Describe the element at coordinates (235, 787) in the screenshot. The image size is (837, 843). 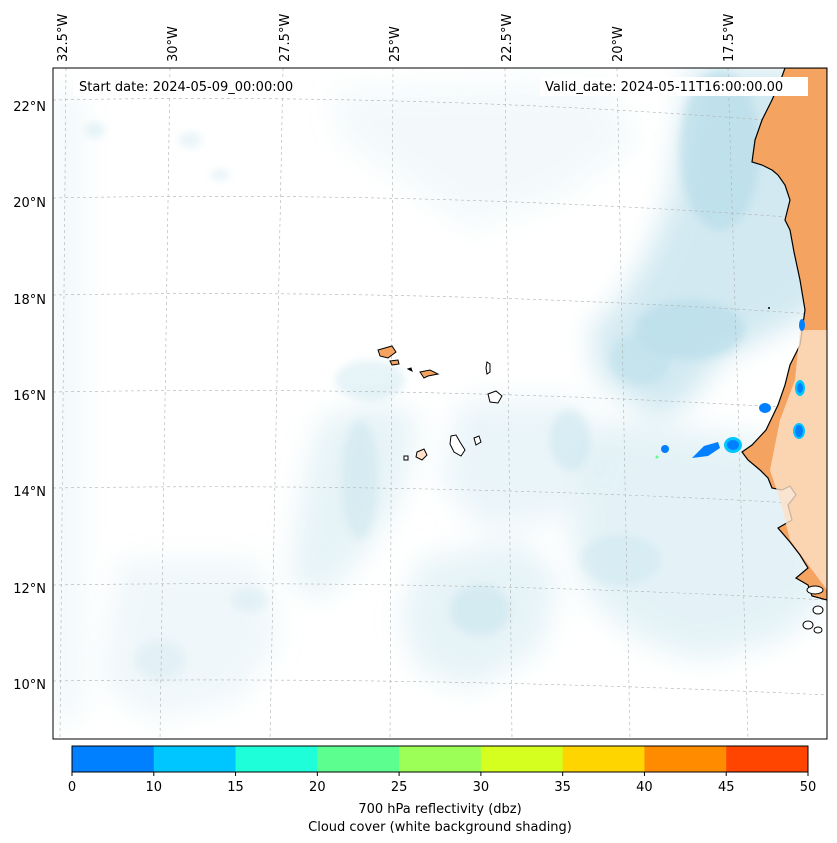
I see `colorbar-tick-label: 15` at that location.